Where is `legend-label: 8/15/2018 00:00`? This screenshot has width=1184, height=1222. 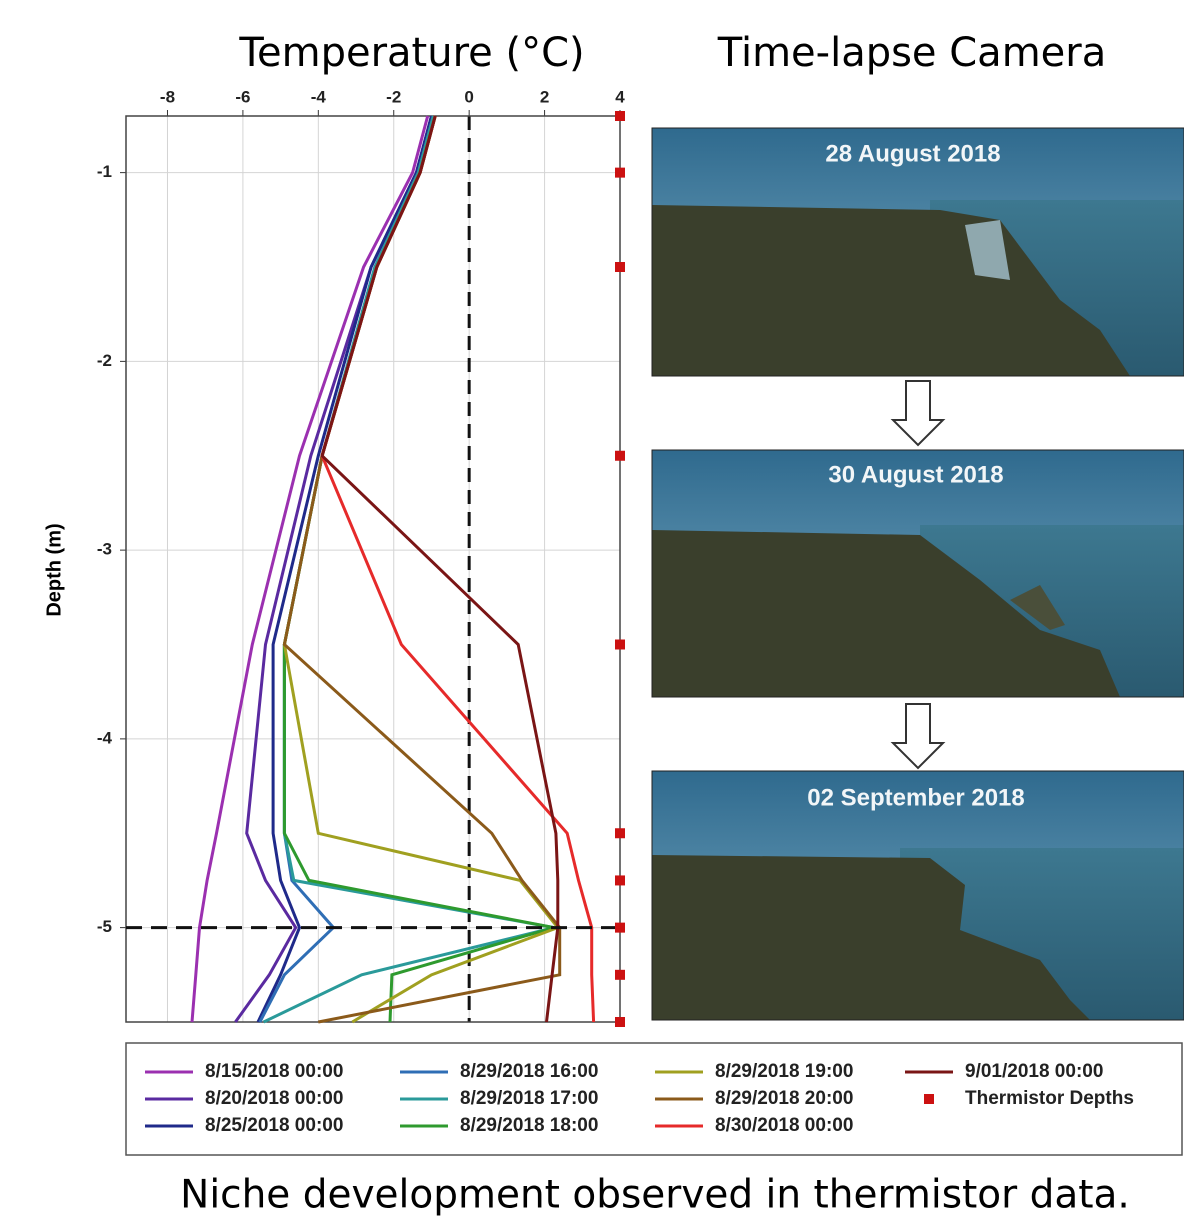
legend-label: 8/15/2018 00:00 is located at coordinates (274, 1071).